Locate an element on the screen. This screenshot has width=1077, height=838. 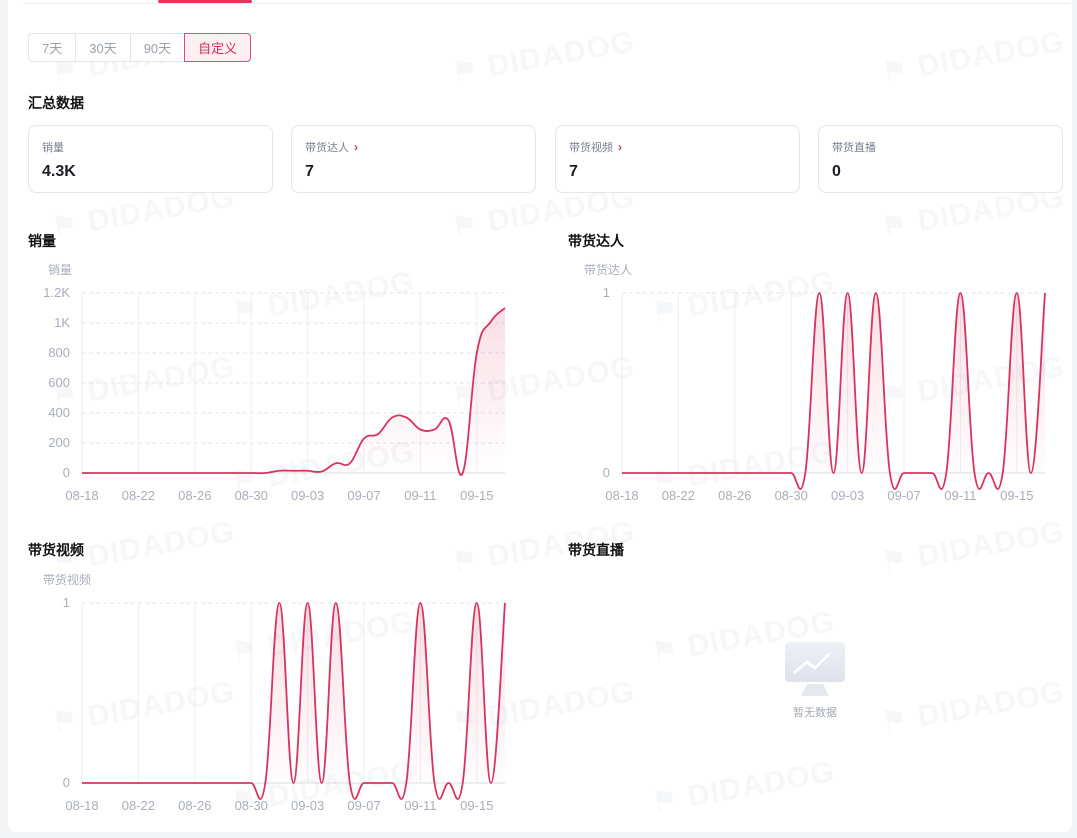
range-7d-button: 7天 is located at coordinates (52, 47).